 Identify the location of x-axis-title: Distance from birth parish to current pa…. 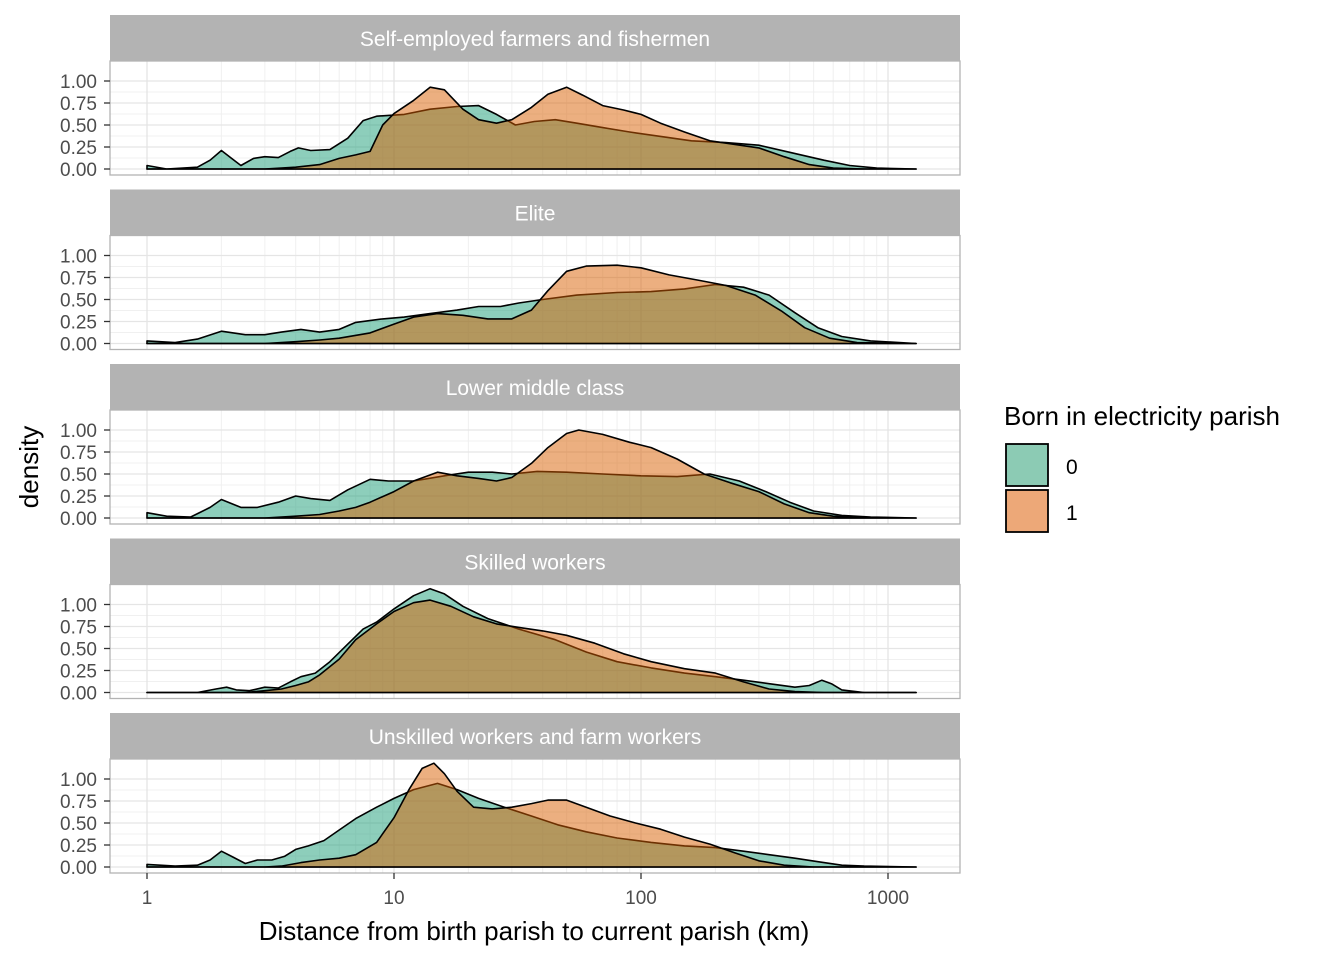
(534, 931).